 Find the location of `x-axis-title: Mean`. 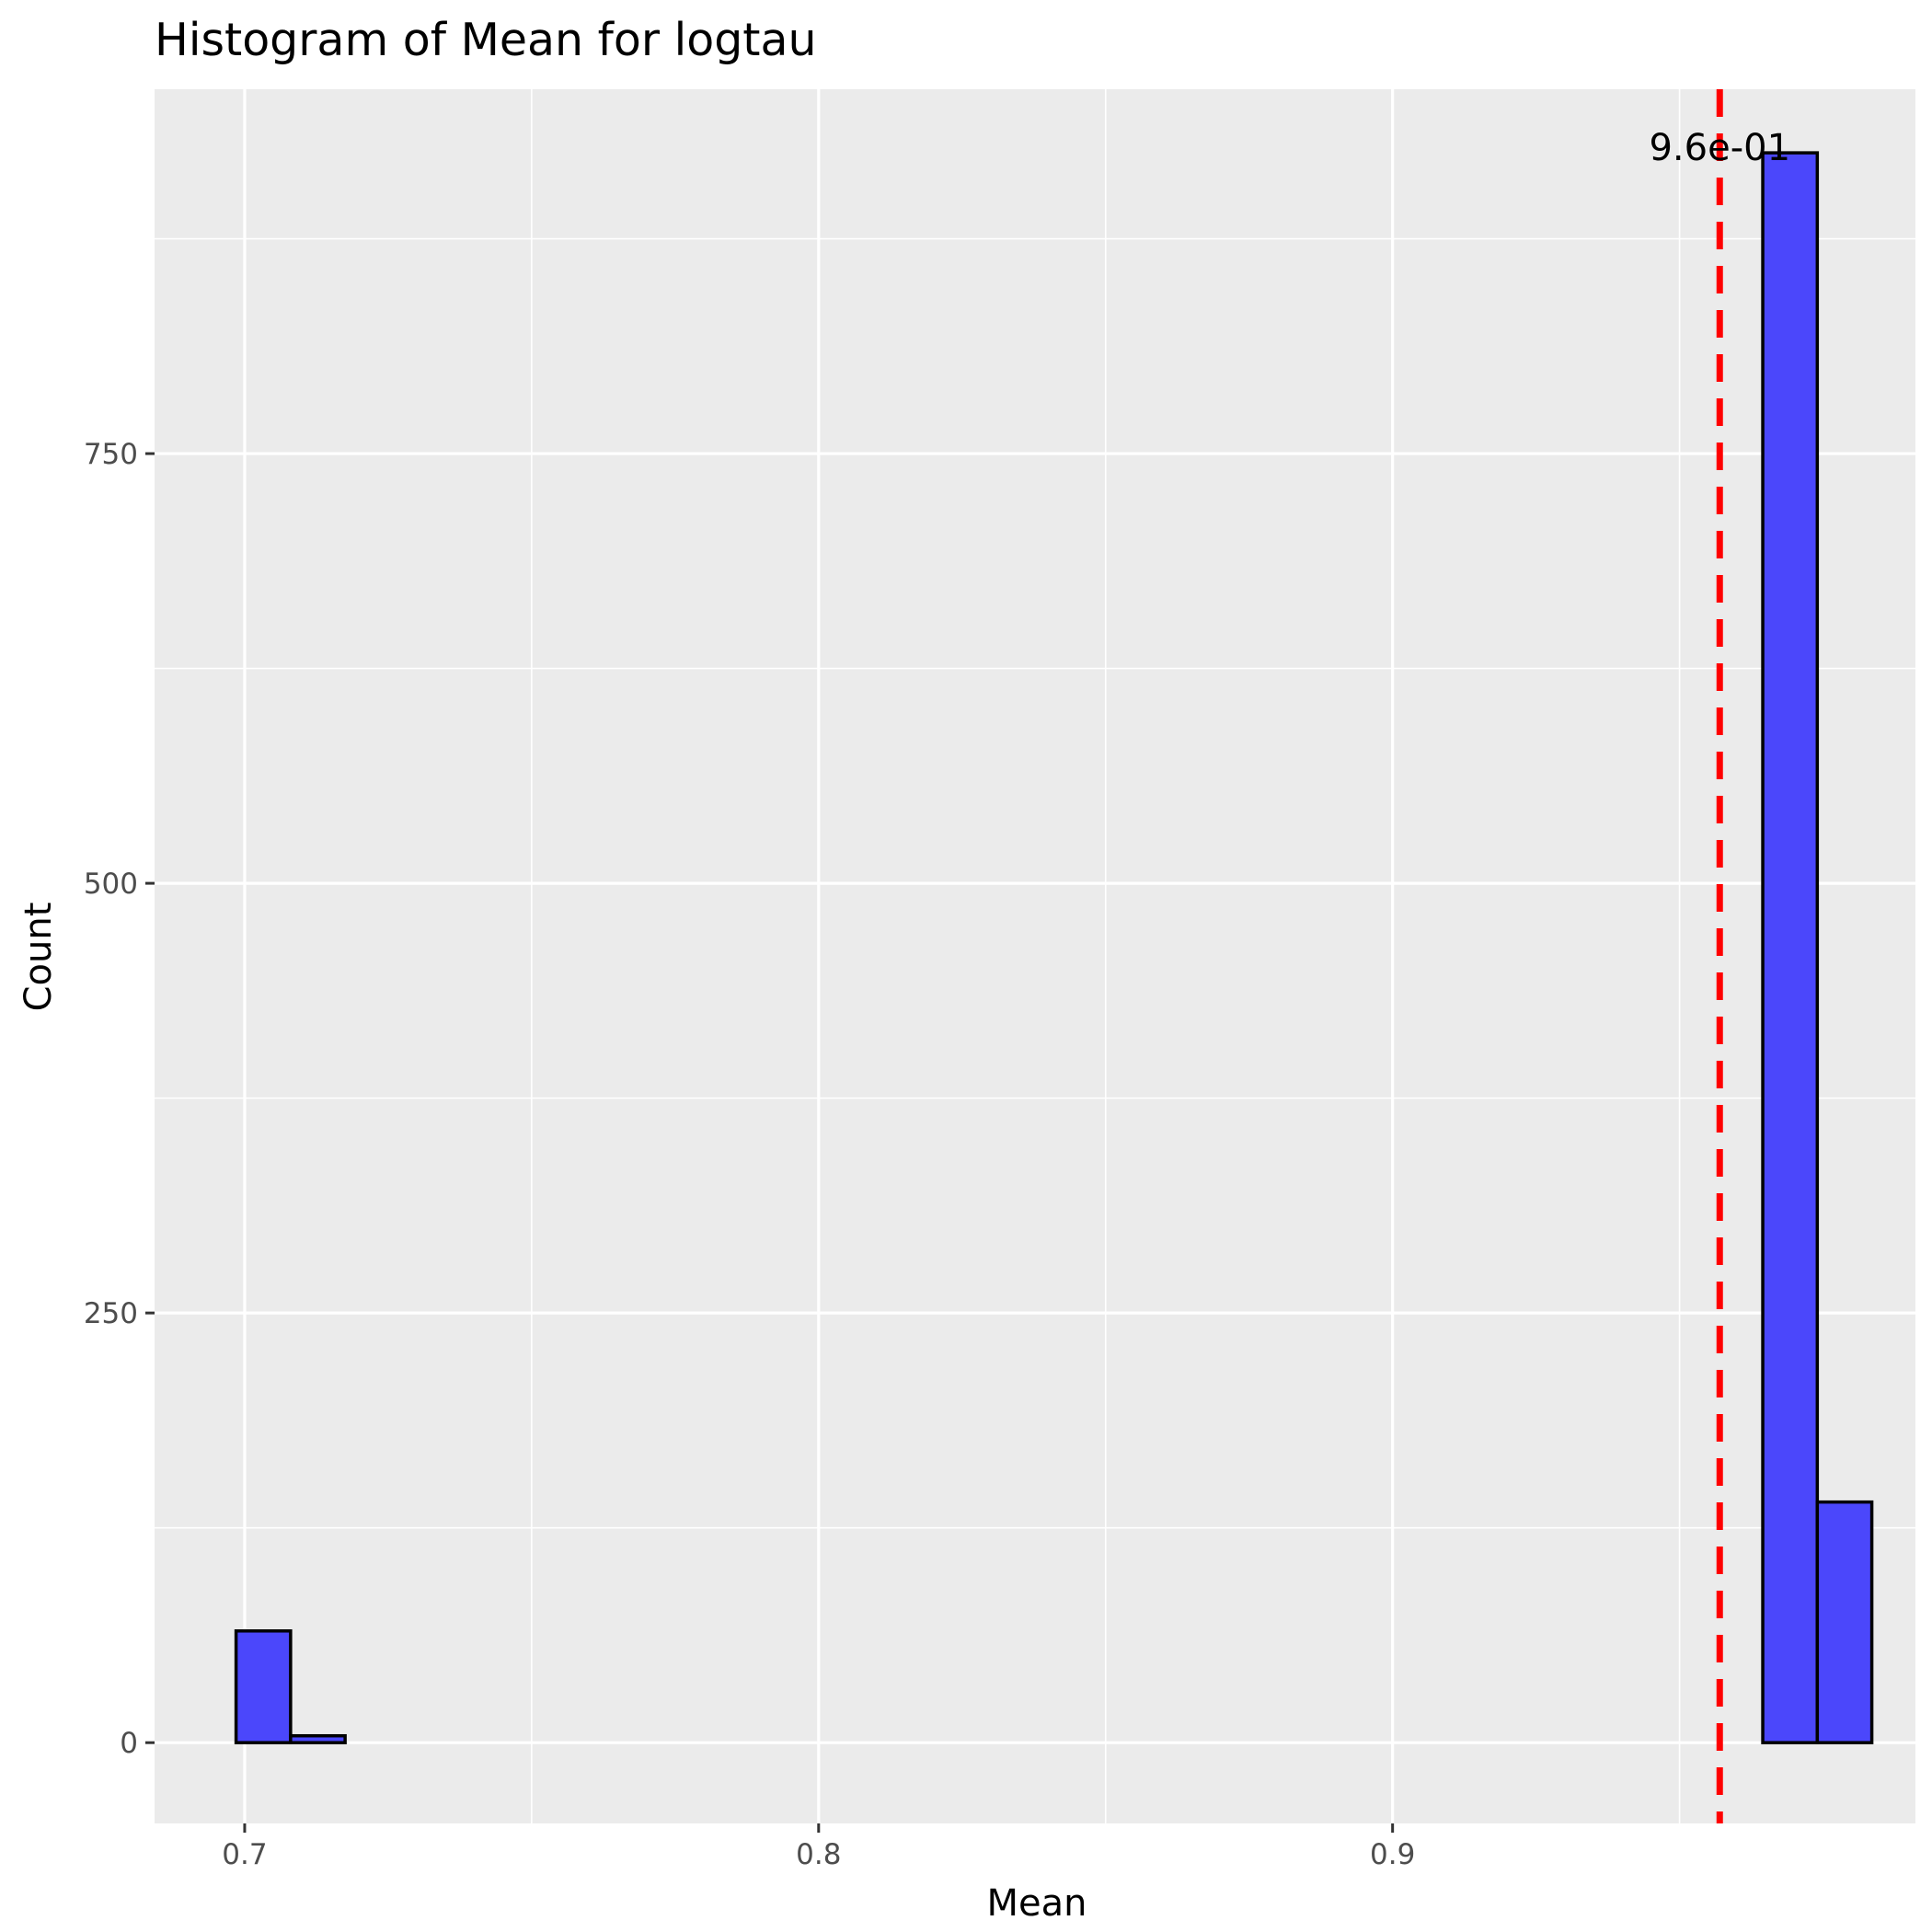

x-axis-title: Mean is located at coordinates (1037, 1903).